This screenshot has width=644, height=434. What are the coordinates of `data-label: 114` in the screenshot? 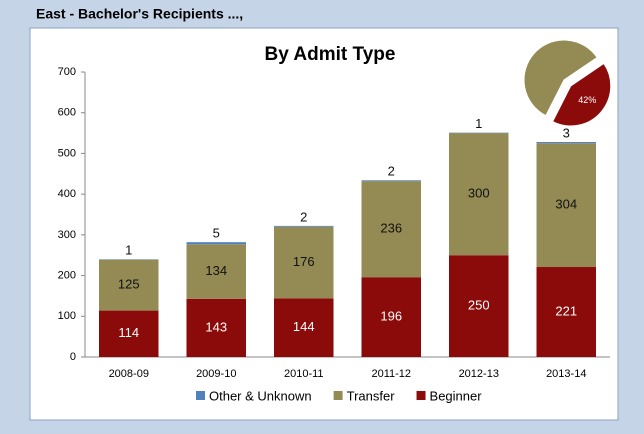 It's located at (128, 332).